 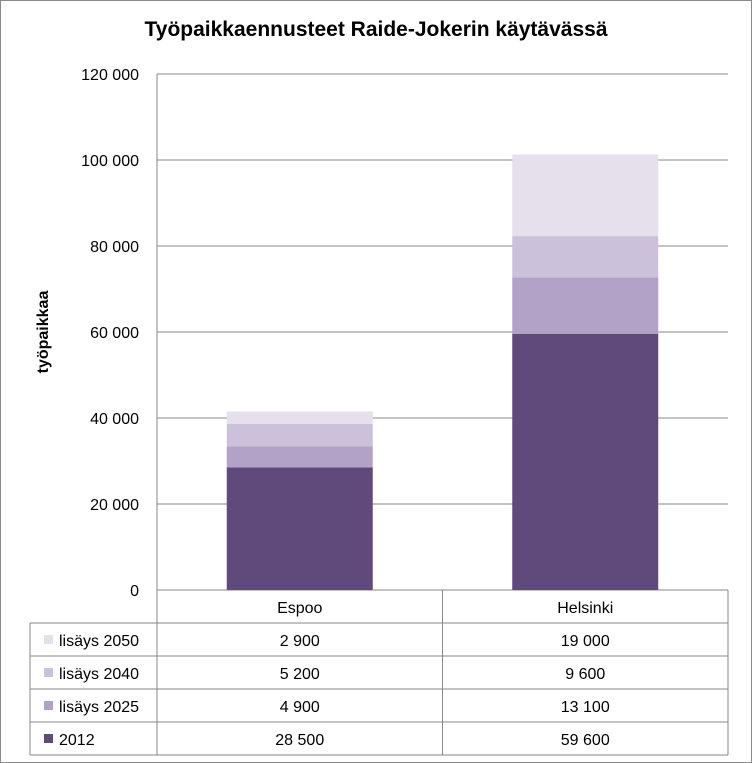 I want to click on x-category-label: Espoo, so click(x=299, y=608).